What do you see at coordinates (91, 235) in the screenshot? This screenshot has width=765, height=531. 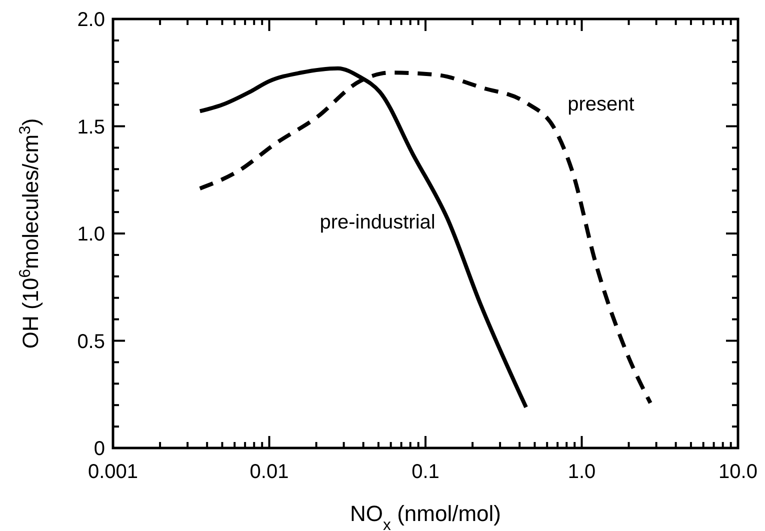 I see `y-tick-label: 1.0` at bounding box center [91, 235].